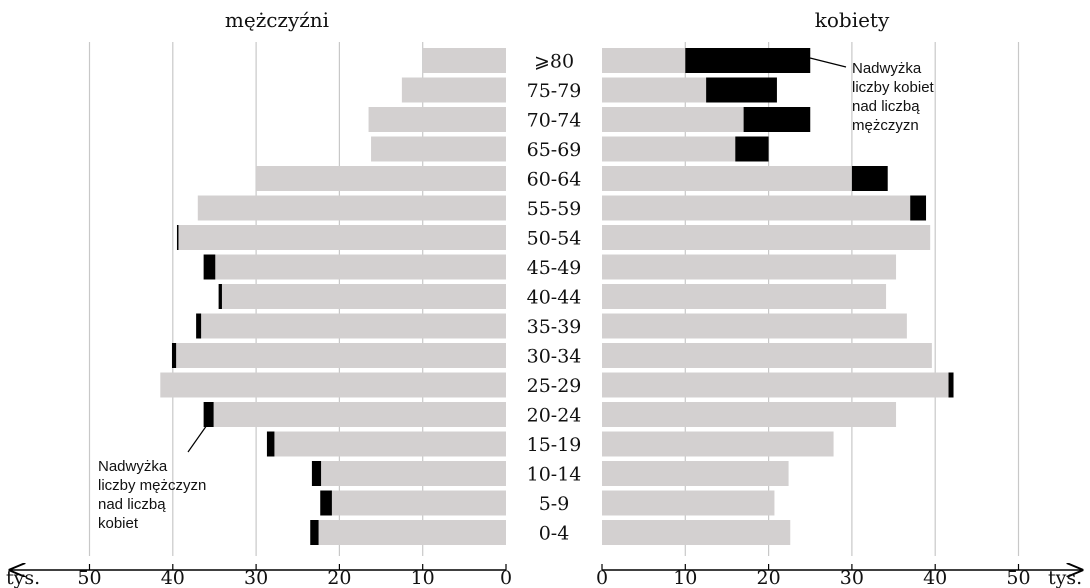 Image resolution: width=1090 pixels, height=588 pixels. Describe the element at coordinates (893, 87) in the screenshot. I see `annotation-women-line-2: liczby kobiet` at that location.